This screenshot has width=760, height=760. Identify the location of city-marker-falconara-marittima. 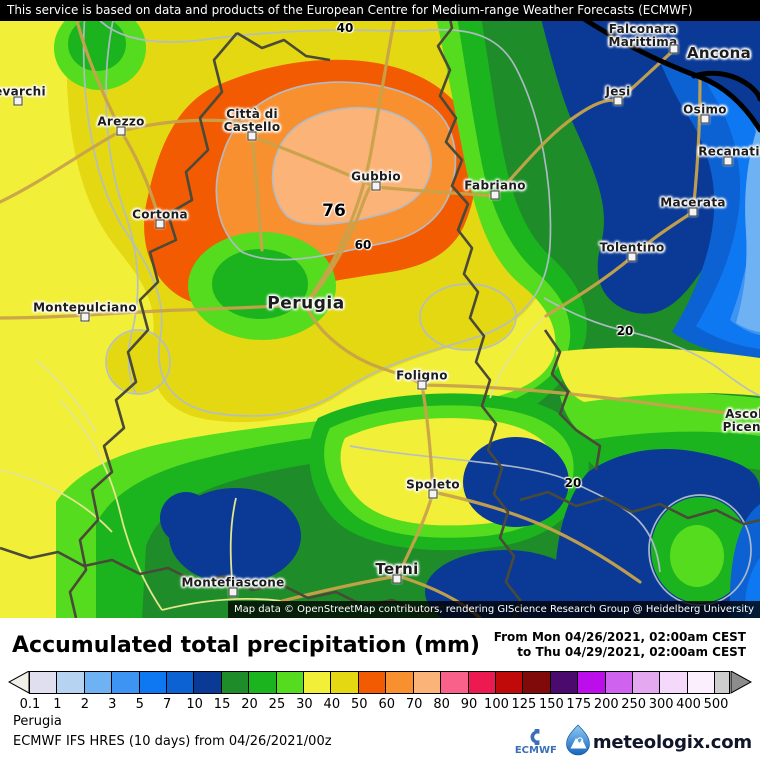
(674, 49).